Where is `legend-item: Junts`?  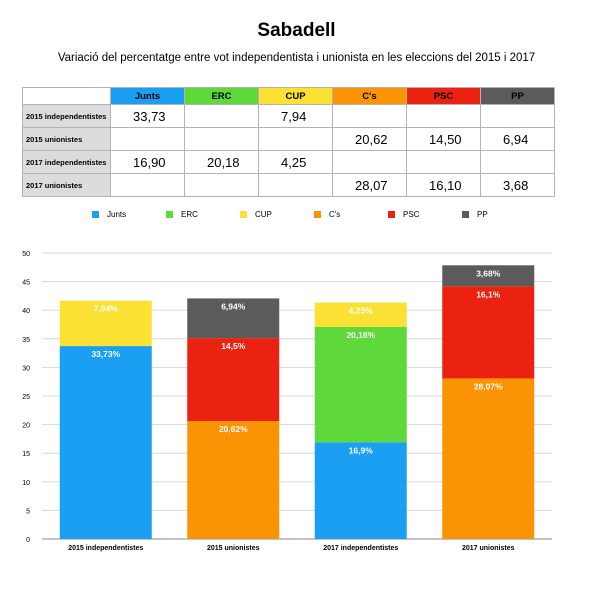
legend-item: Junts is located at coordinates (109, 214).